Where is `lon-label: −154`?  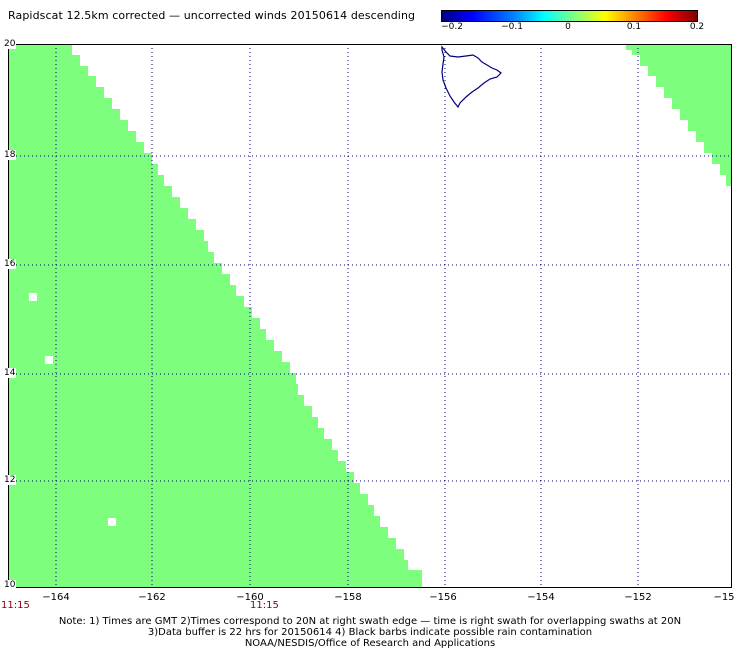 lon-label: −154 is located at coordinates (541, 597).